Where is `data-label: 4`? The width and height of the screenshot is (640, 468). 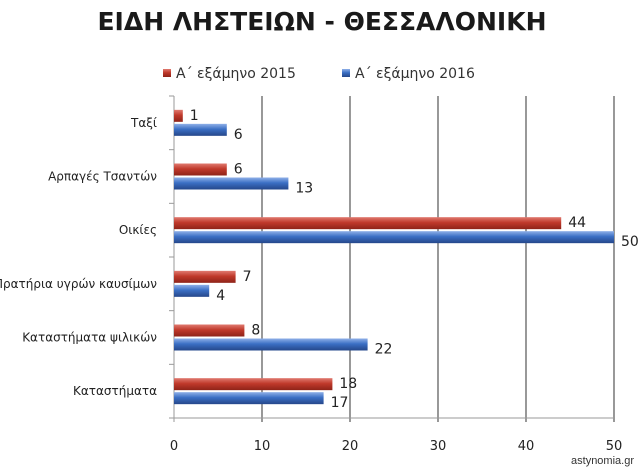
data-label: 4 is located at coordinates (220, 296).